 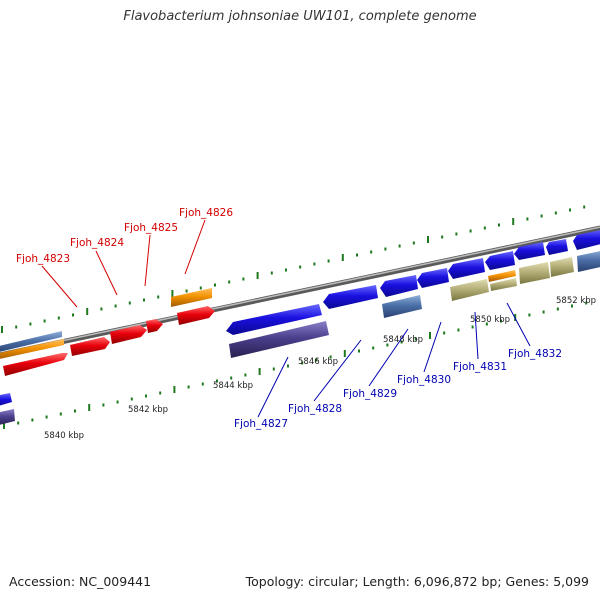 I want to click on gene-feature-fjoh4832, so click(x=500, y=260).